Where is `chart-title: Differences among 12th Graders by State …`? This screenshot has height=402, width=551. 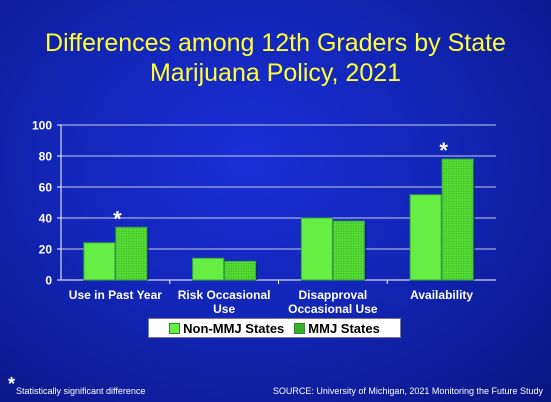
chart-title: Differences among 12th Graders by State … is located at coordinates (275, 58).